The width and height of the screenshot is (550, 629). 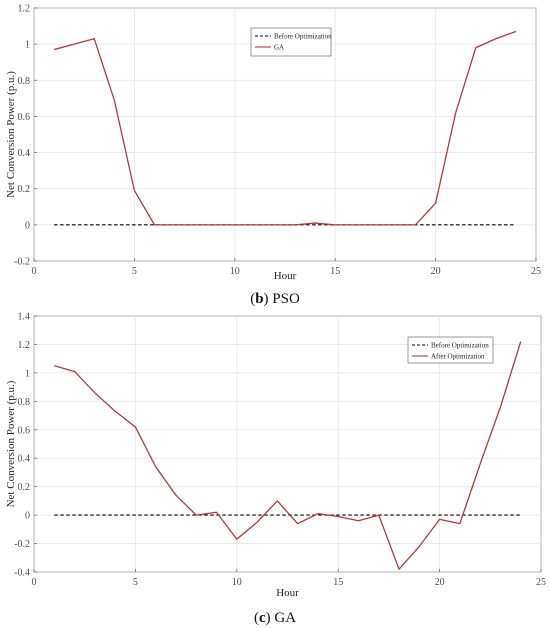 I want to click on figure-caption: (b) PSO, so click(x=275, y=299).